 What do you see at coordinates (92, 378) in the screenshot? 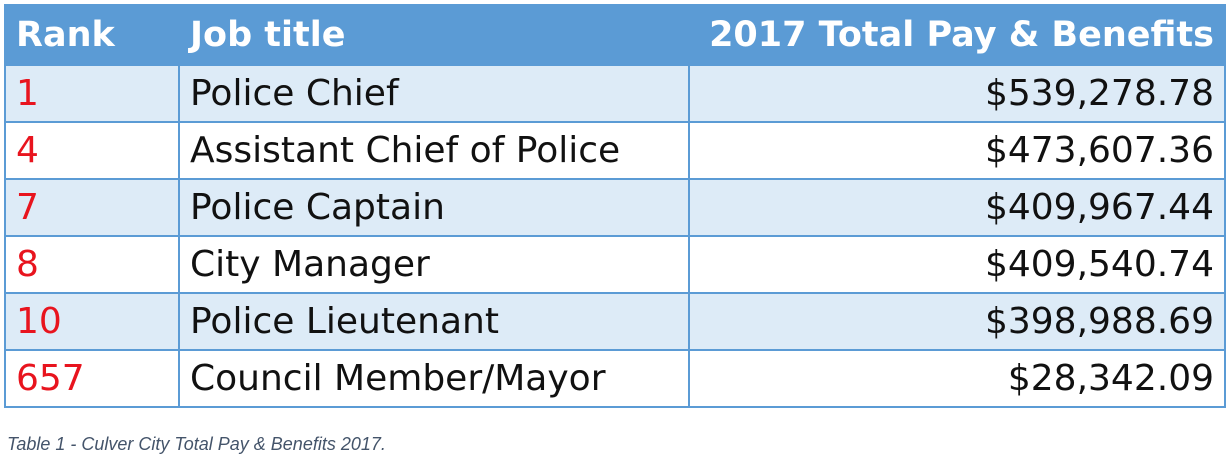
I see `rank-cell: 657` at bounding box center [92, 378].